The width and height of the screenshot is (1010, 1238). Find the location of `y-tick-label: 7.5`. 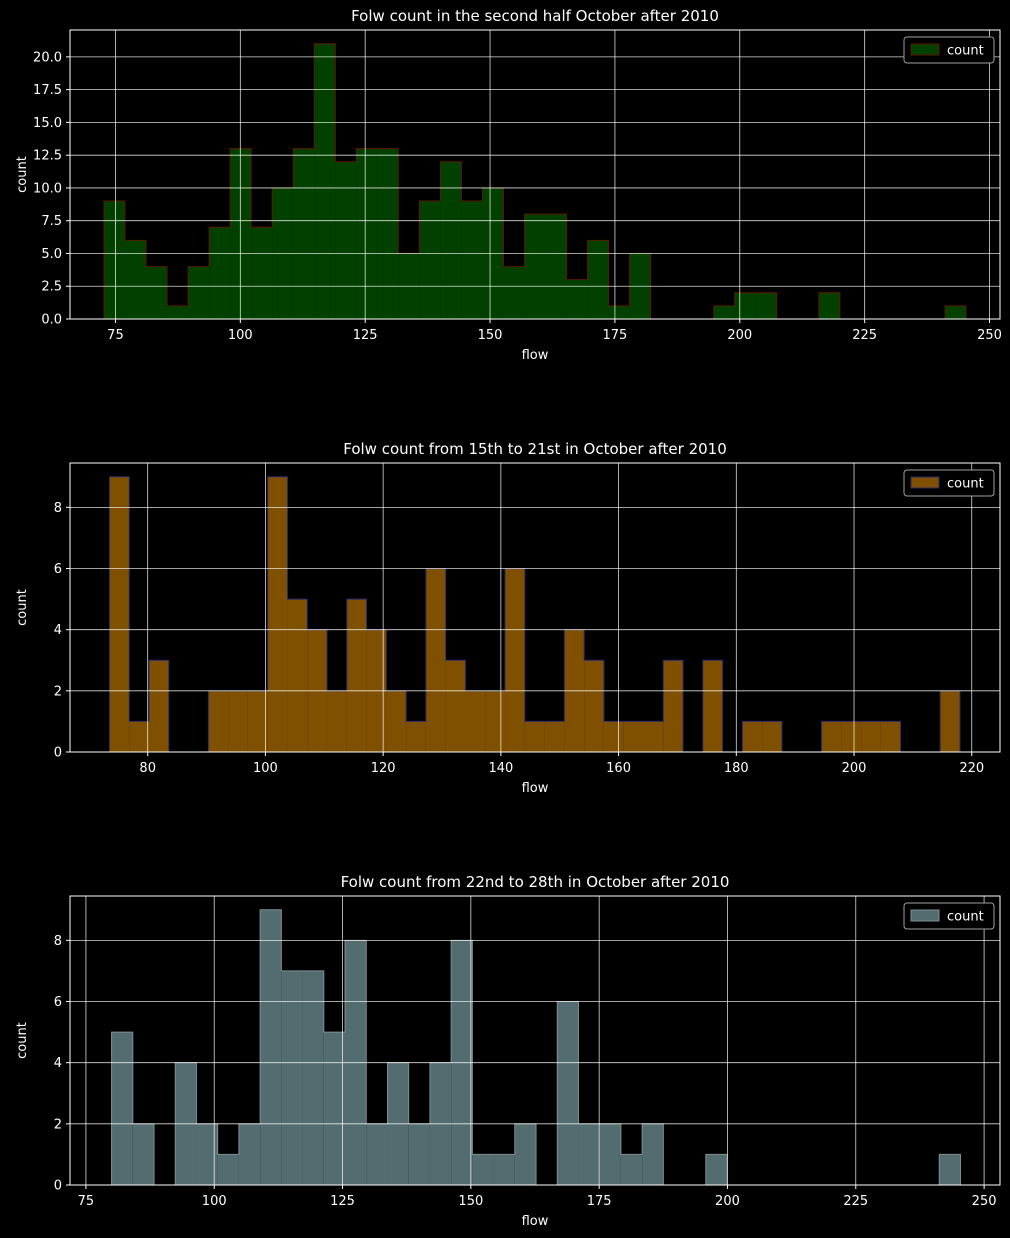

y-tick-label: 7.5 is located at coordinates (51, 221).